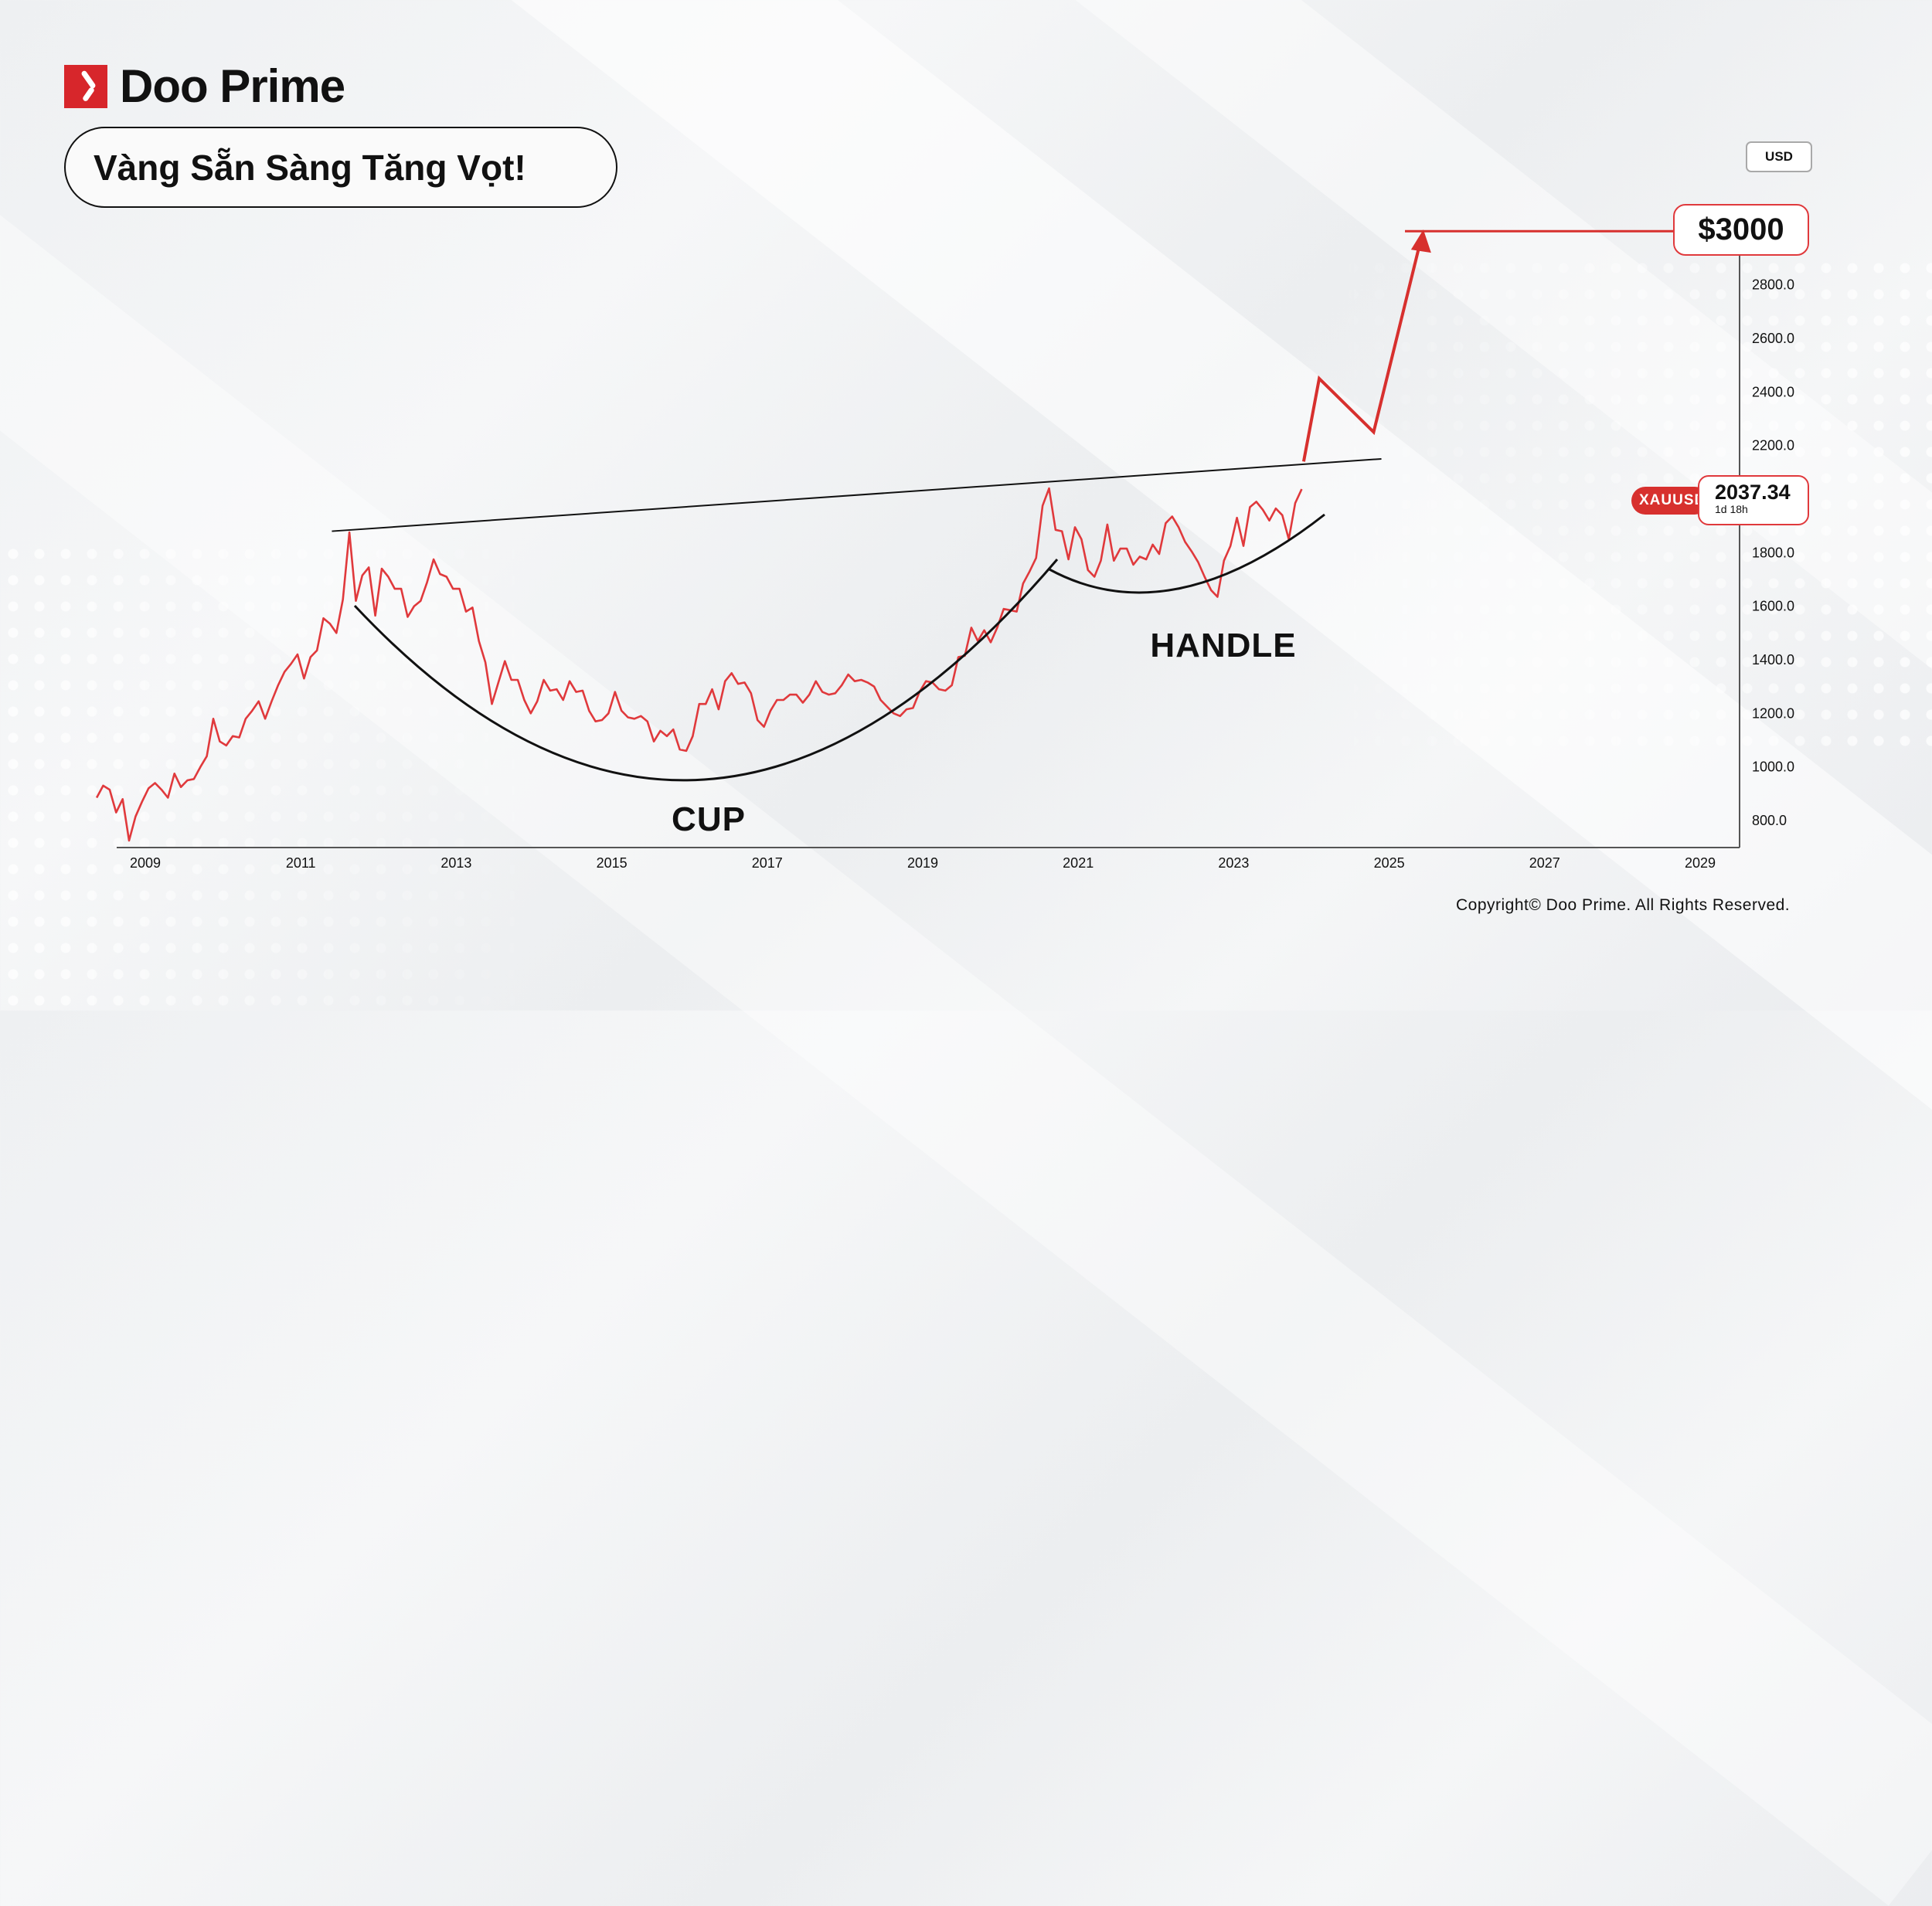 The width and height of the screenshot is (1932, 1906). I want to click on current-price-box: 2037.34 1d 18h, so click(1754, 500).